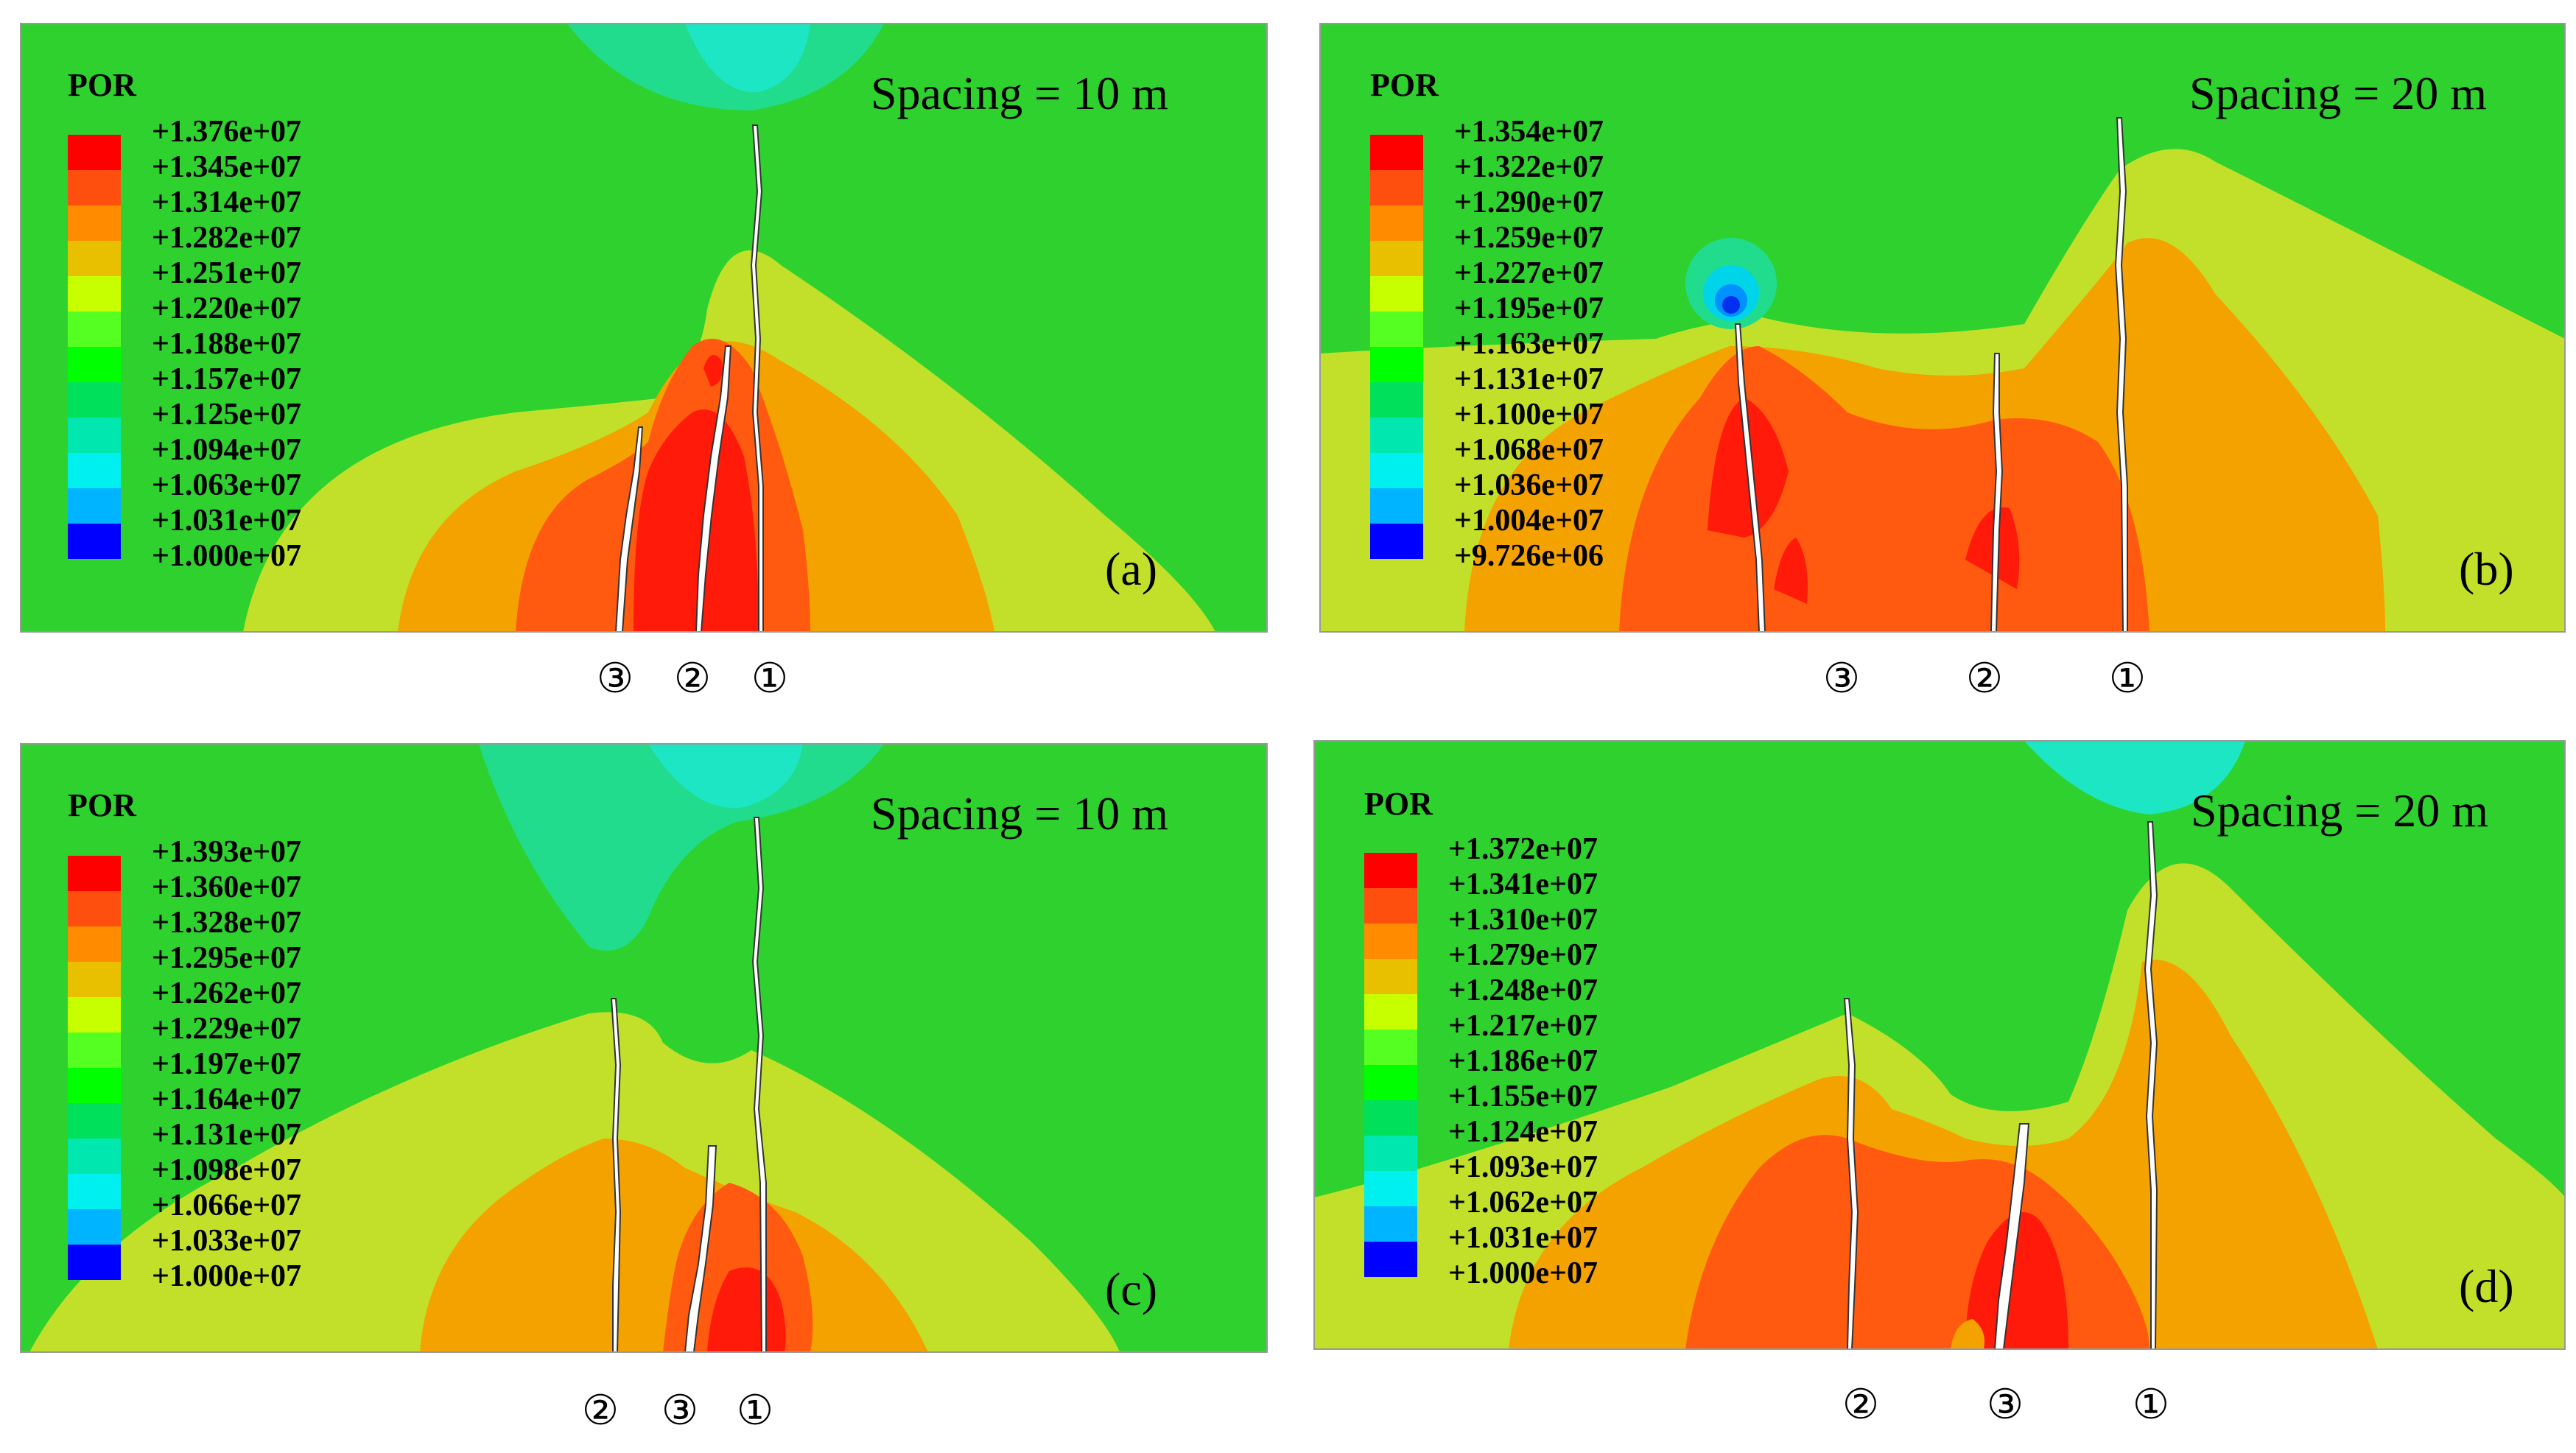 The width and height of the screenshot is (2576, 1453). What do you see at coordinates (1529, 521) in the screenshot?
I see `legend-value: +1.004e+07` at bounding box center [1529, 521].